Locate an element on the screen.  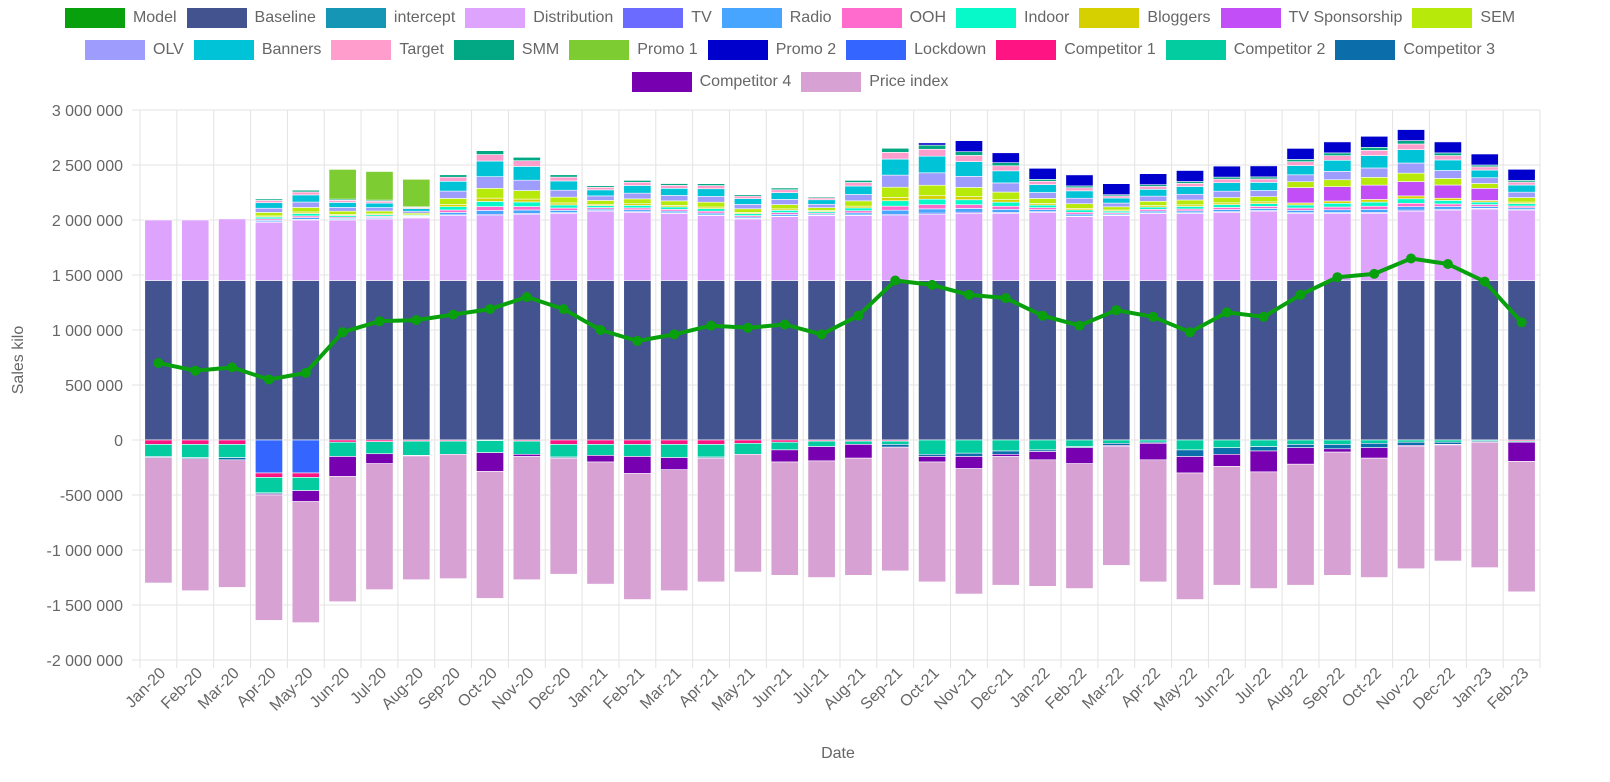
x-tick-label: Mar-22 is located at coordinates (1103, 689).